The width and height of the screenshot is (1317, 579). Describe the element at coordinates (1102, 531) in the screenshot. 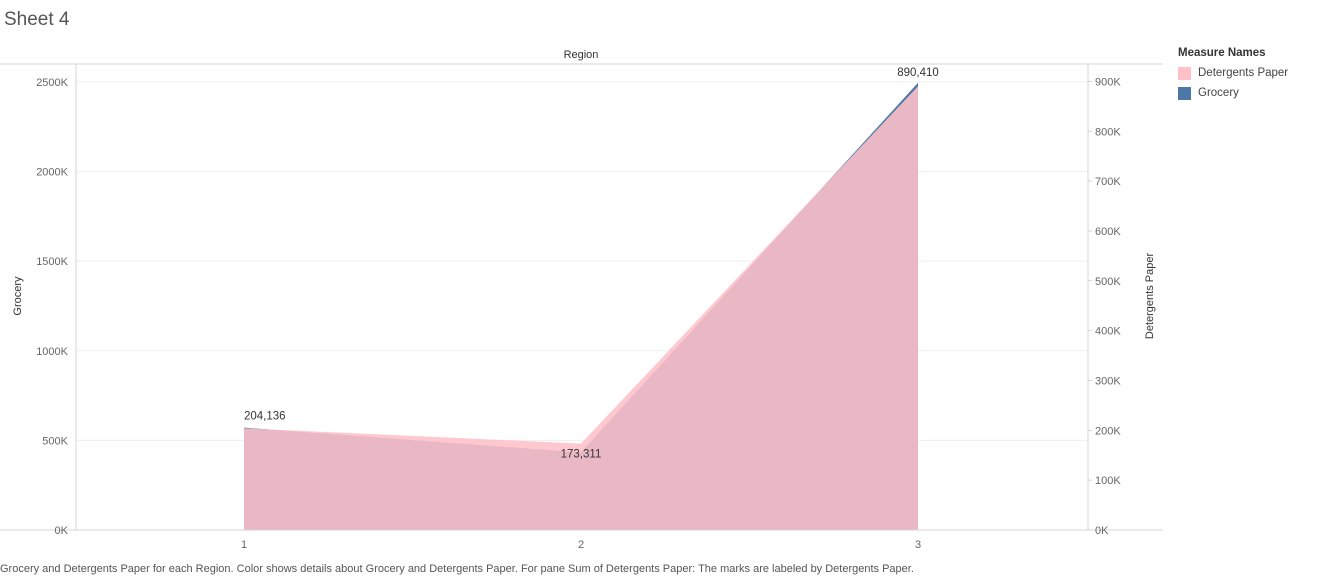

I see `right-tick-label: 0K` at that location.